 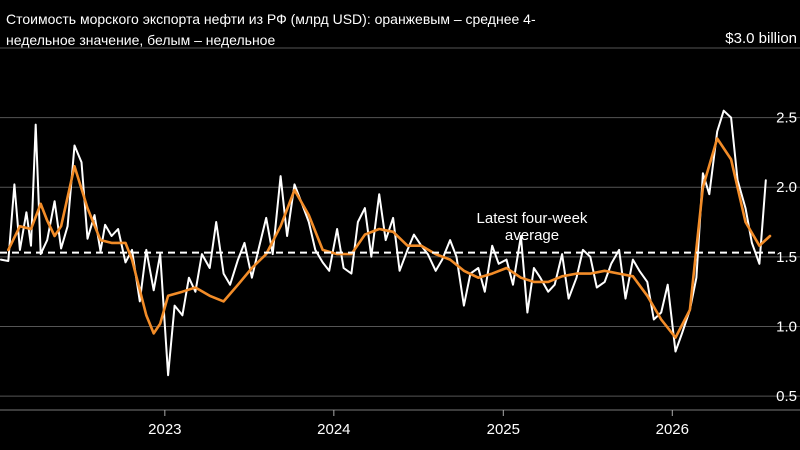 I want to click on x-tick-label: 2026, so click(x=672, y=429).